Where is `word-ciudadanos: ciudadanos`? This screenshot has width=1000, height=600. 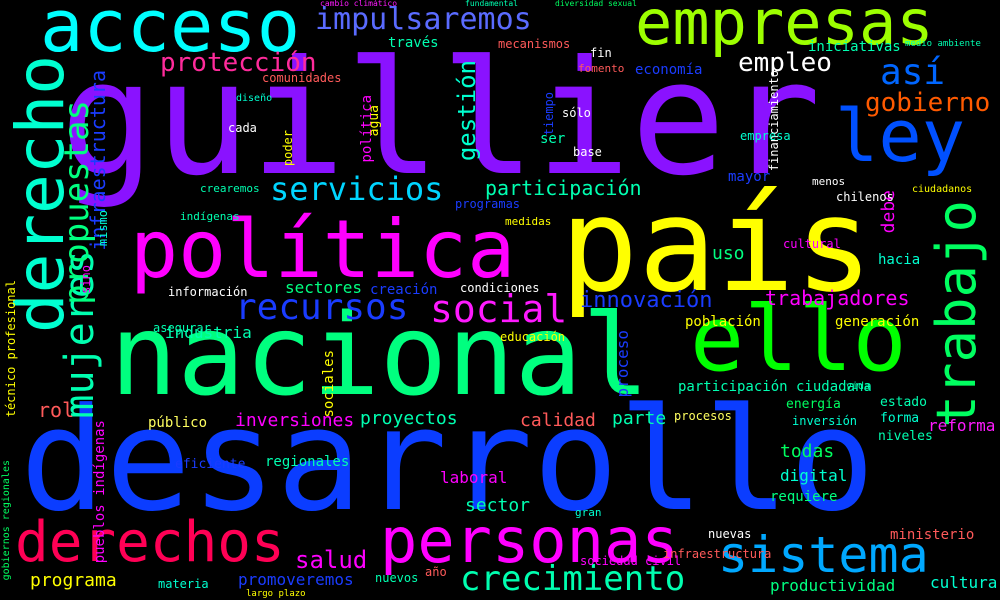 word-ciudadanos: ciudadanos is located at coordinates (942, 189).